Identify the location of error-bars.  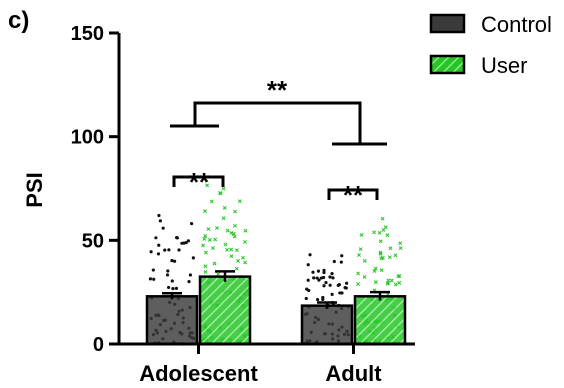
(276, 289).